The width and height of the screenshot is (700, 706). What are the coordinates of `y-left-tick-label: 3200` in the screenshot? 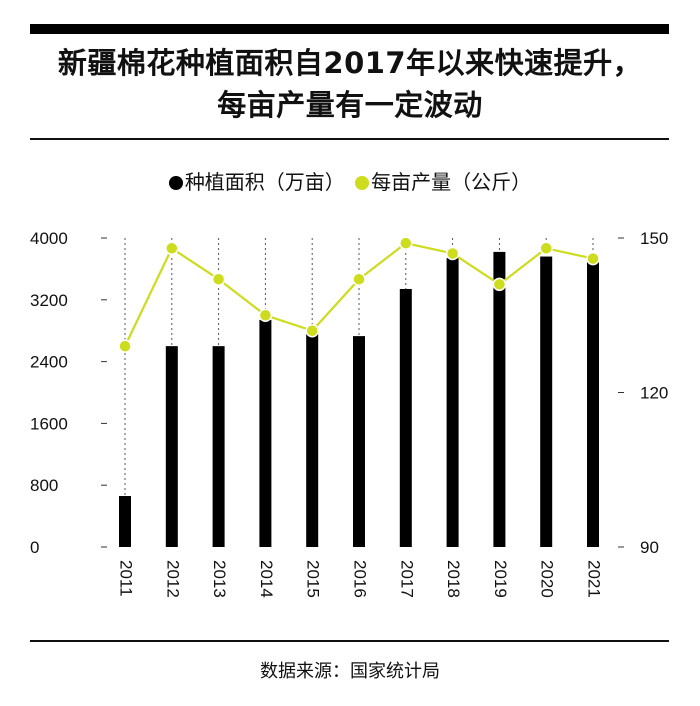 It's located at (49, 300).